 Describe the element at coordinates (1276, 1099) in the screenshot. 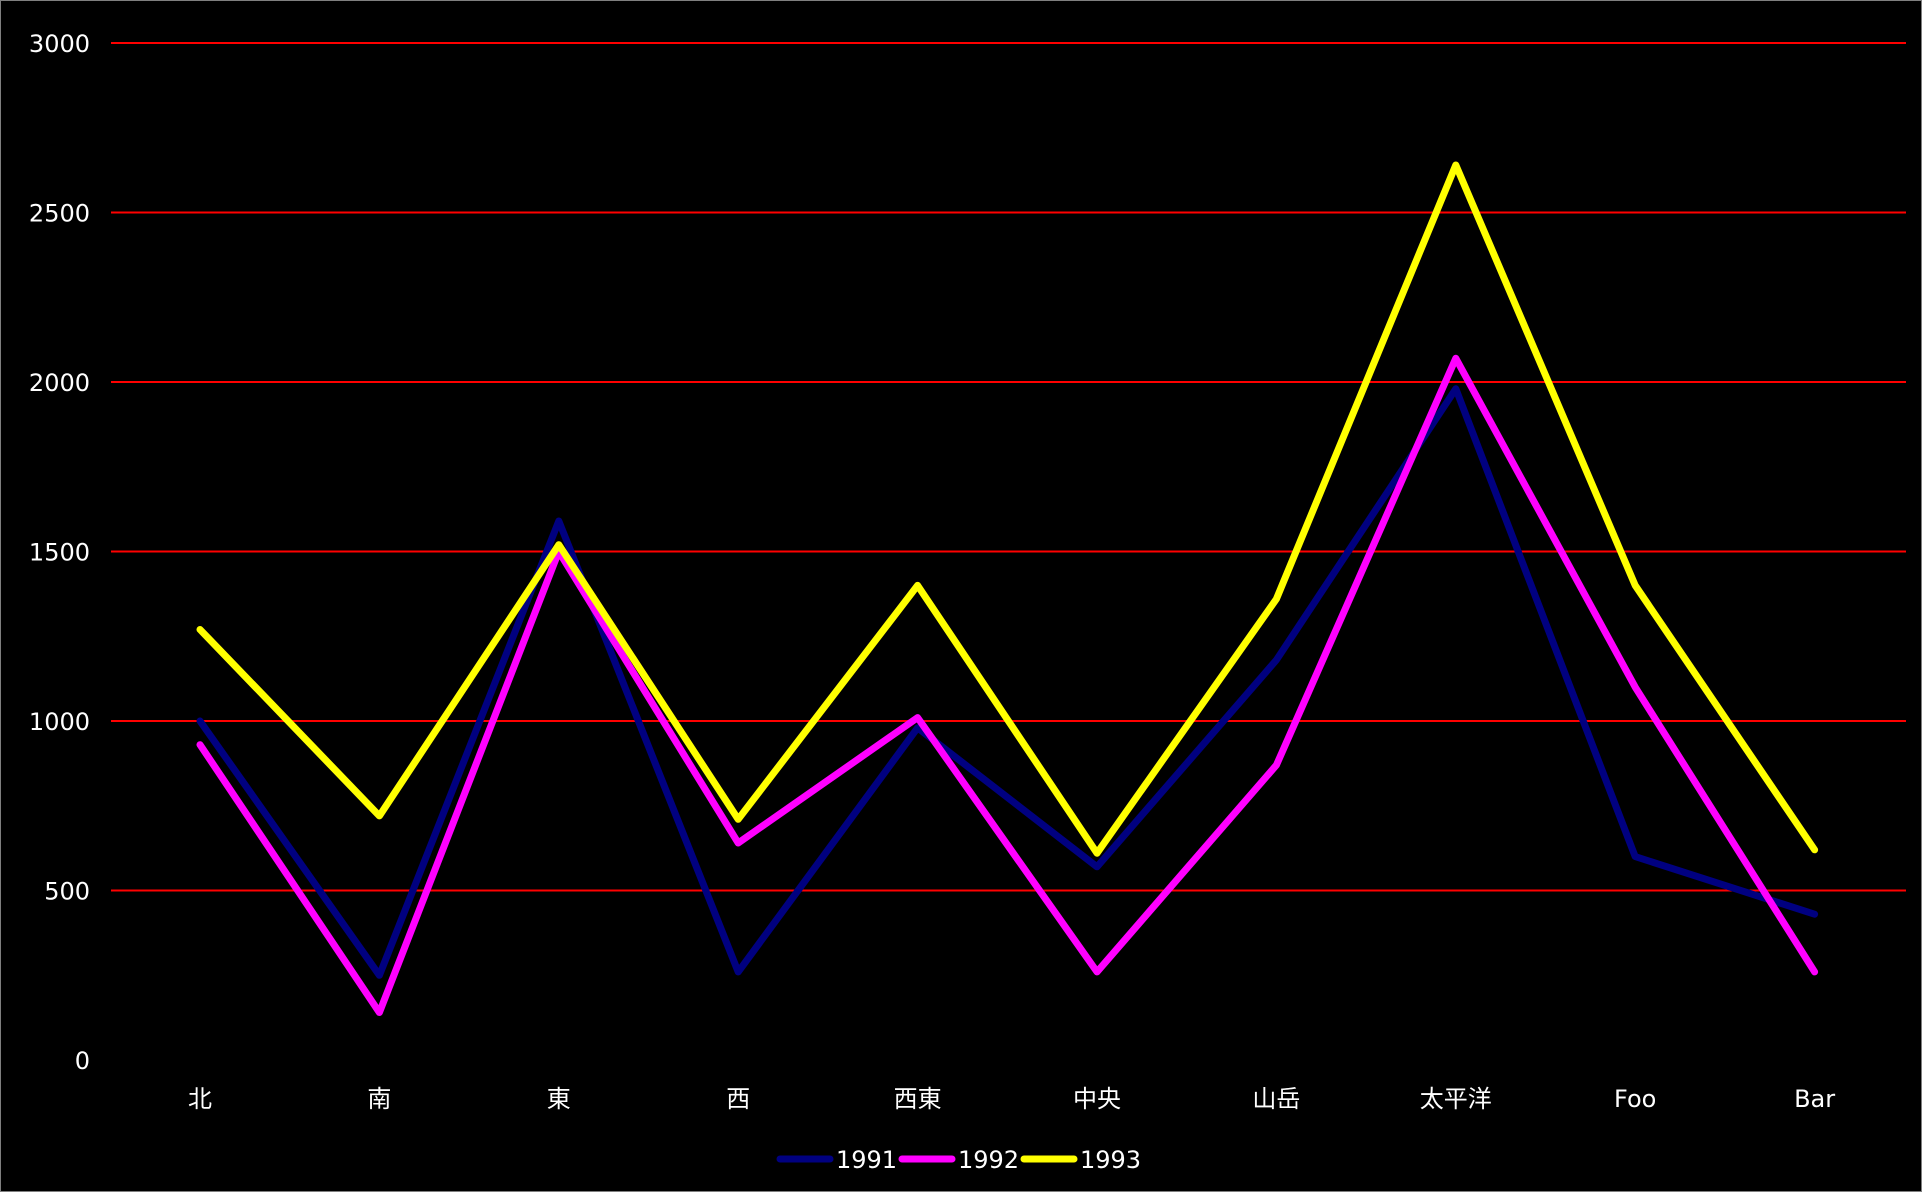

I see `x-tick-label: 山岳` at that location.